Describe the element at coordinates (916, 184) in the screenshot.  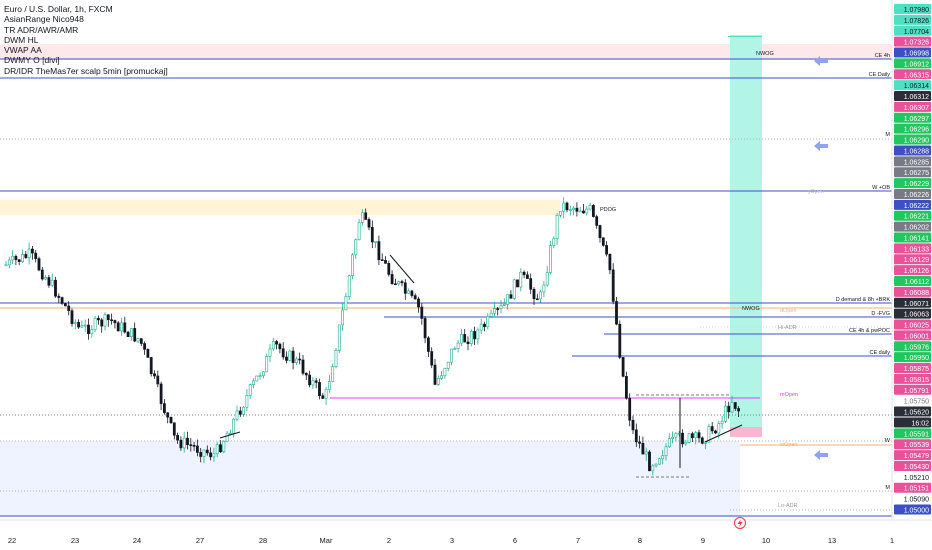
I see `price-tag-label: 1.06229` at that location.